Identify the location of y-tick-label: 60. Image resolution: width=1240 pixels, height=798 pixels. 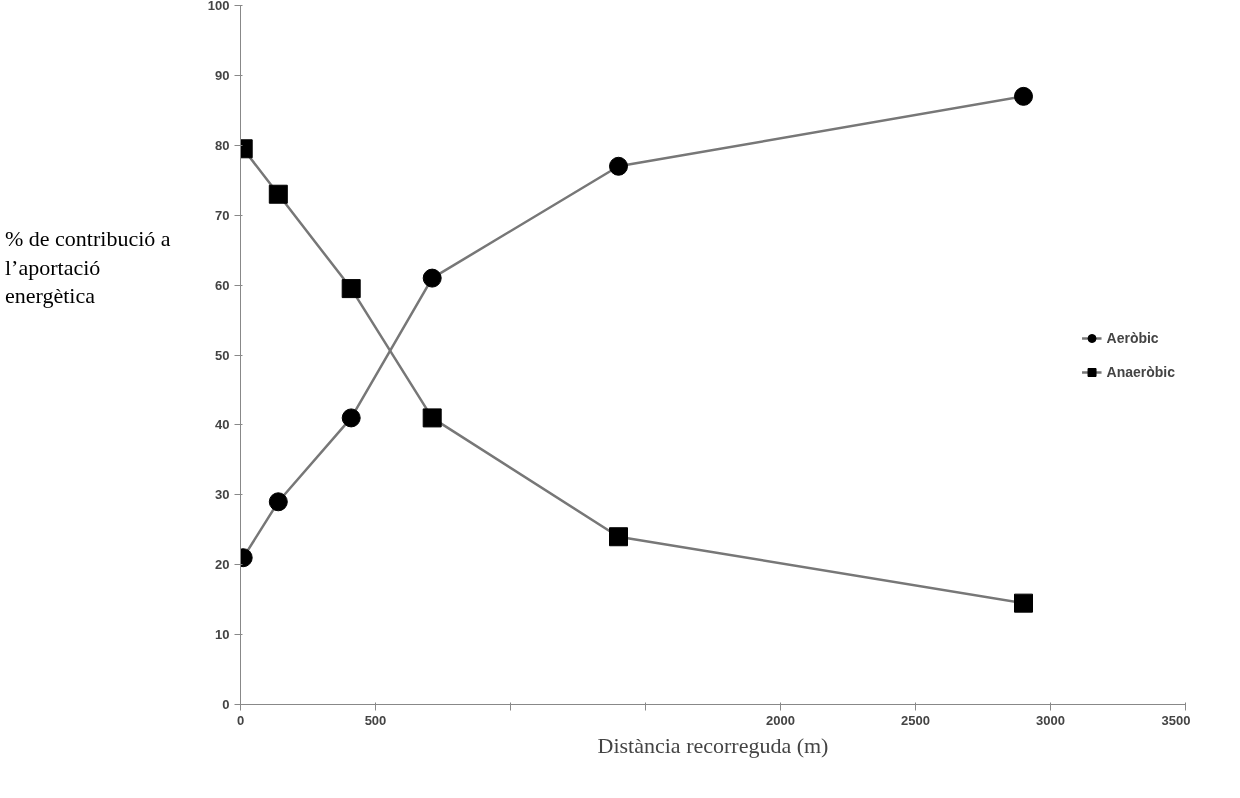
(222, 285).